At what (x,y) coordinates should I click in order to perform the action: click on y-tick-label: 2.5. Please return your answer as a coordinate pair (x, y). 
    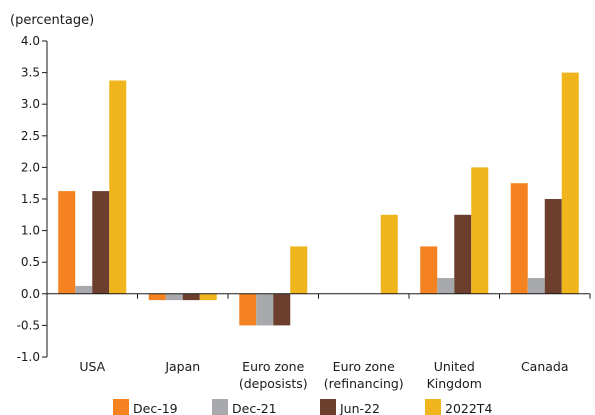
    Looking at the image, I should click on (30, 136).